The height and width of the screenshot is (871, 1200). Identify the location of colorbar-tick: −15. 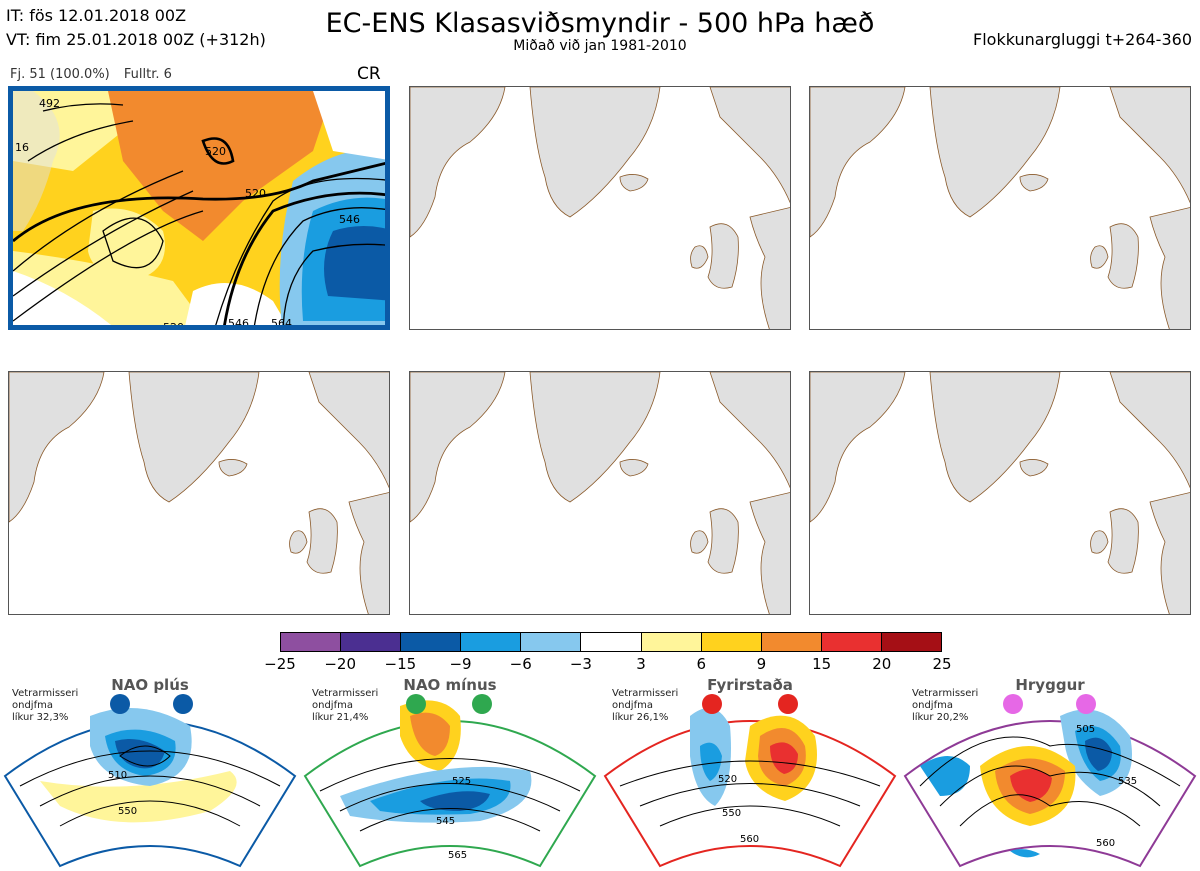
(400, 664).